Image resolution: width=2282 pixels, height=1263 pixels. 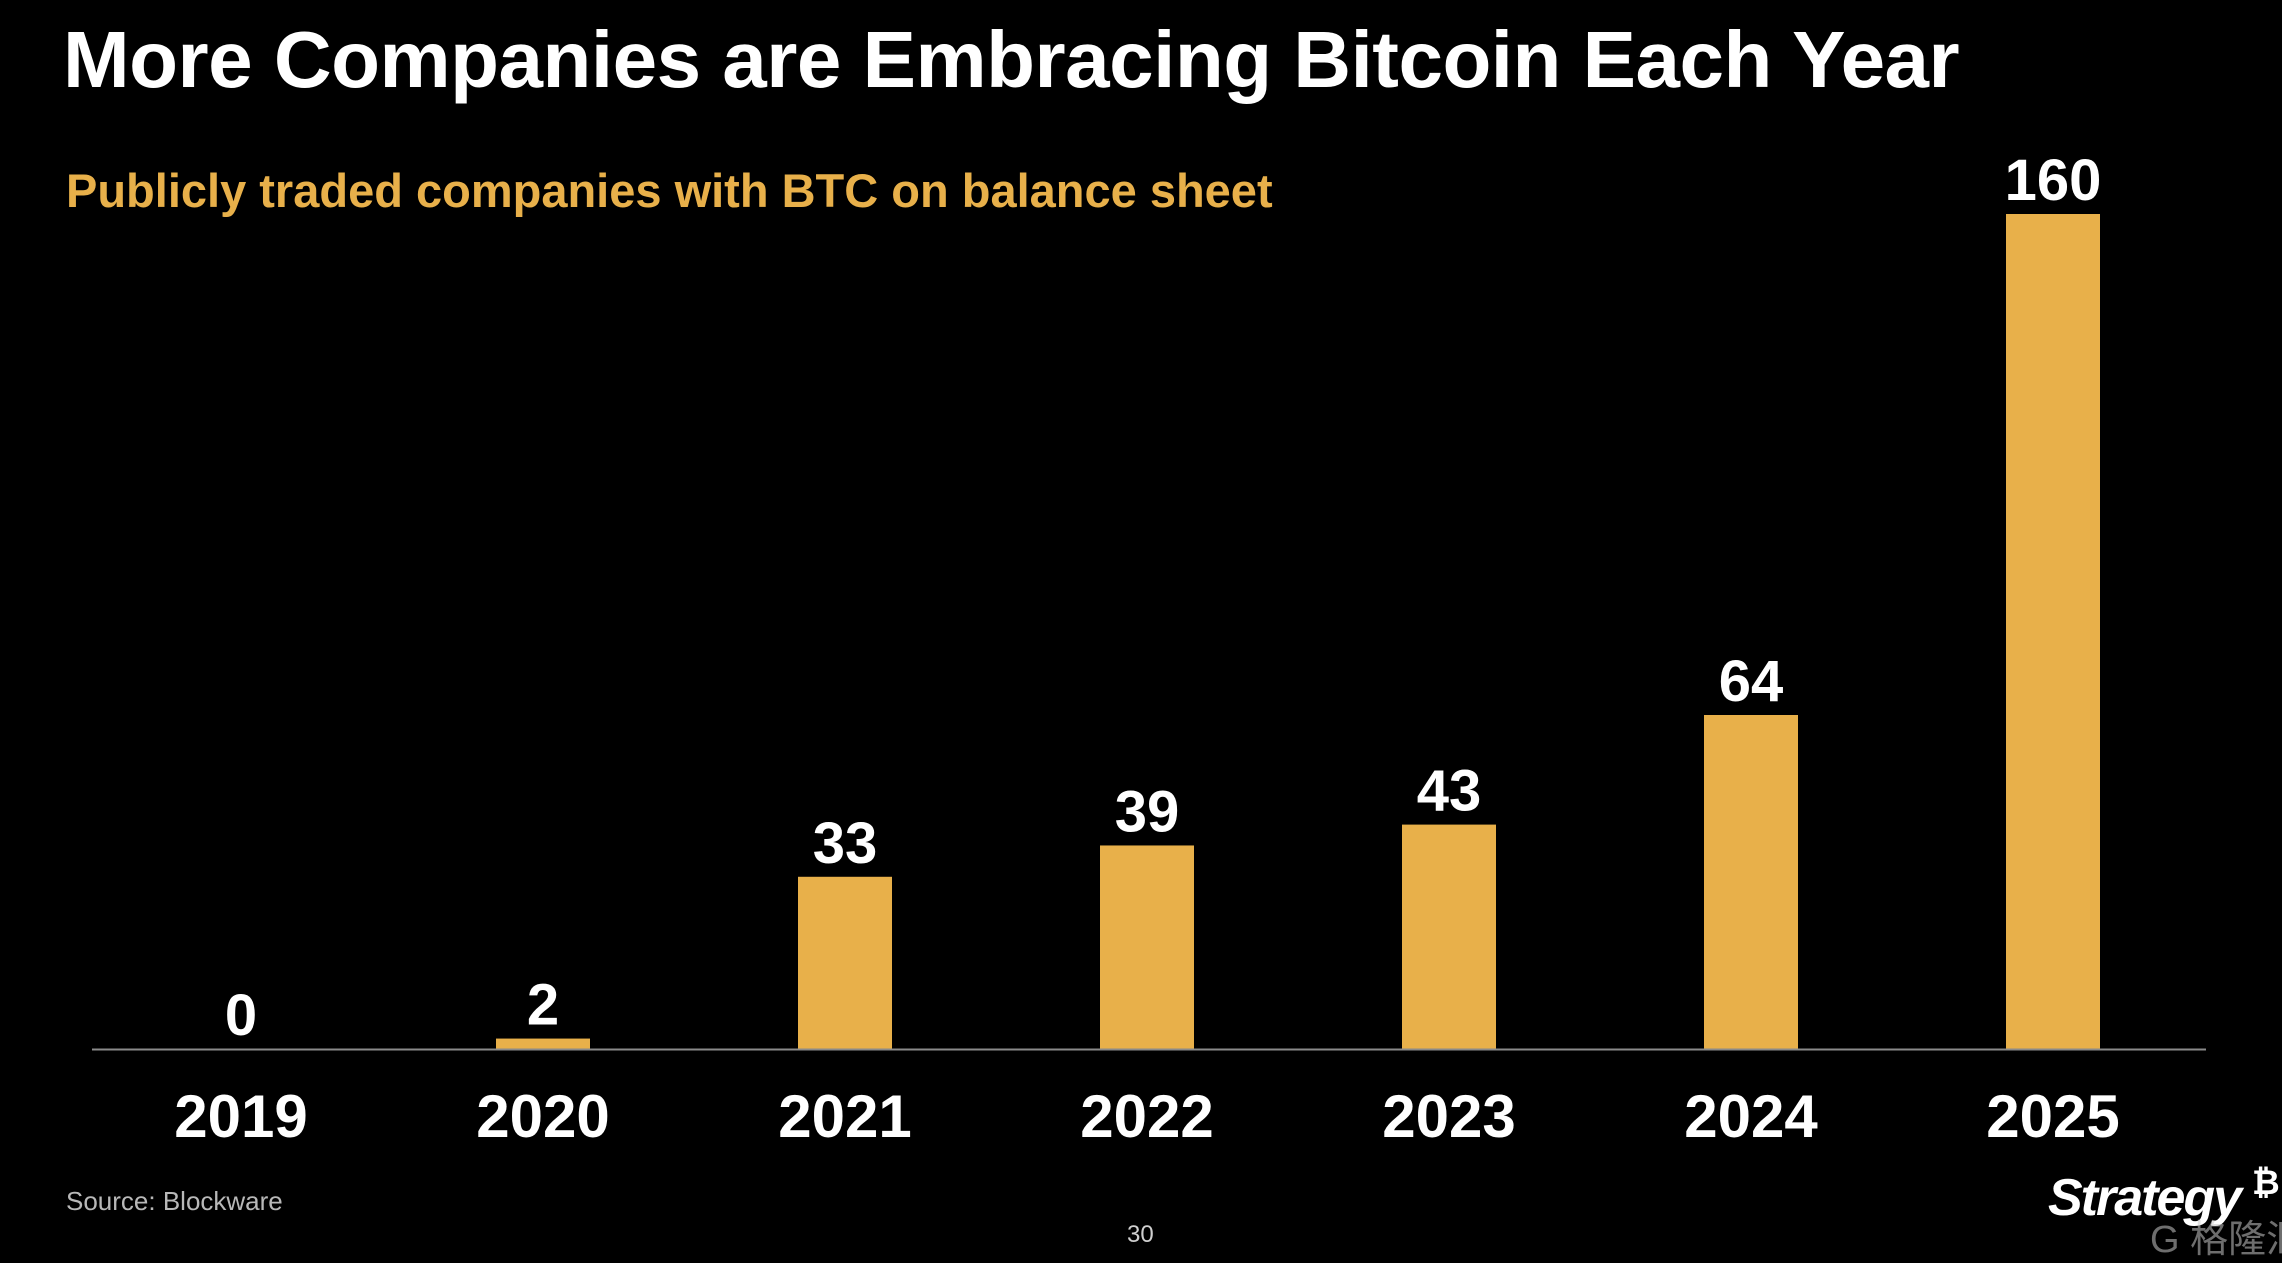 What do you see at coordinates (2216, 1240) in the screenshot?
I see `watermark: G 格隆汇` at bounding box center [2216, 1240].